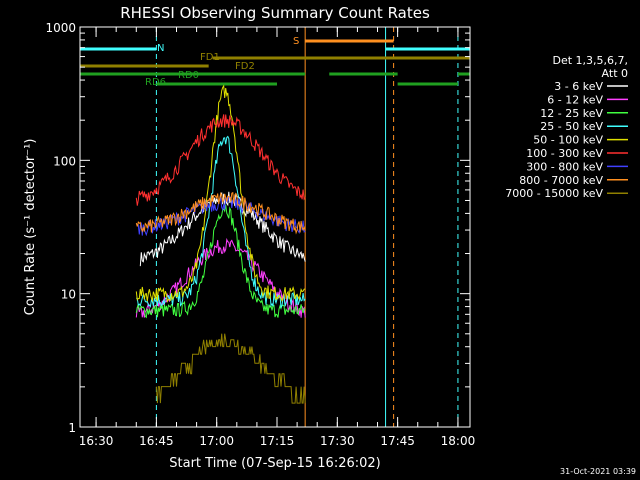 This screenshot has width=640, height=480. I want to click on x-tick-label-4: 17:30, so click(337, 441).